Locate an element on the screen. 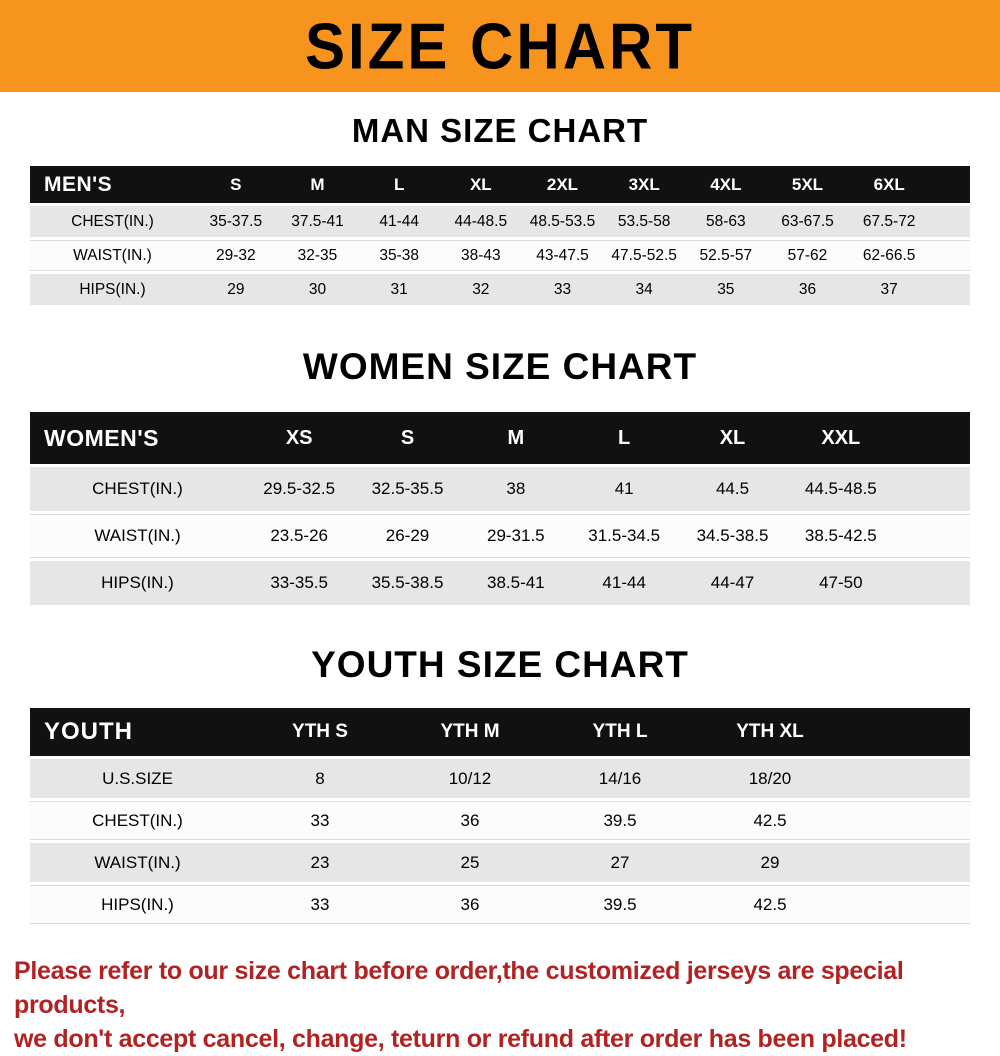 The width and height of the screenshot is (1000, 1056). value-cell: 34.5-38.5 is located at coordinates (732, 536).